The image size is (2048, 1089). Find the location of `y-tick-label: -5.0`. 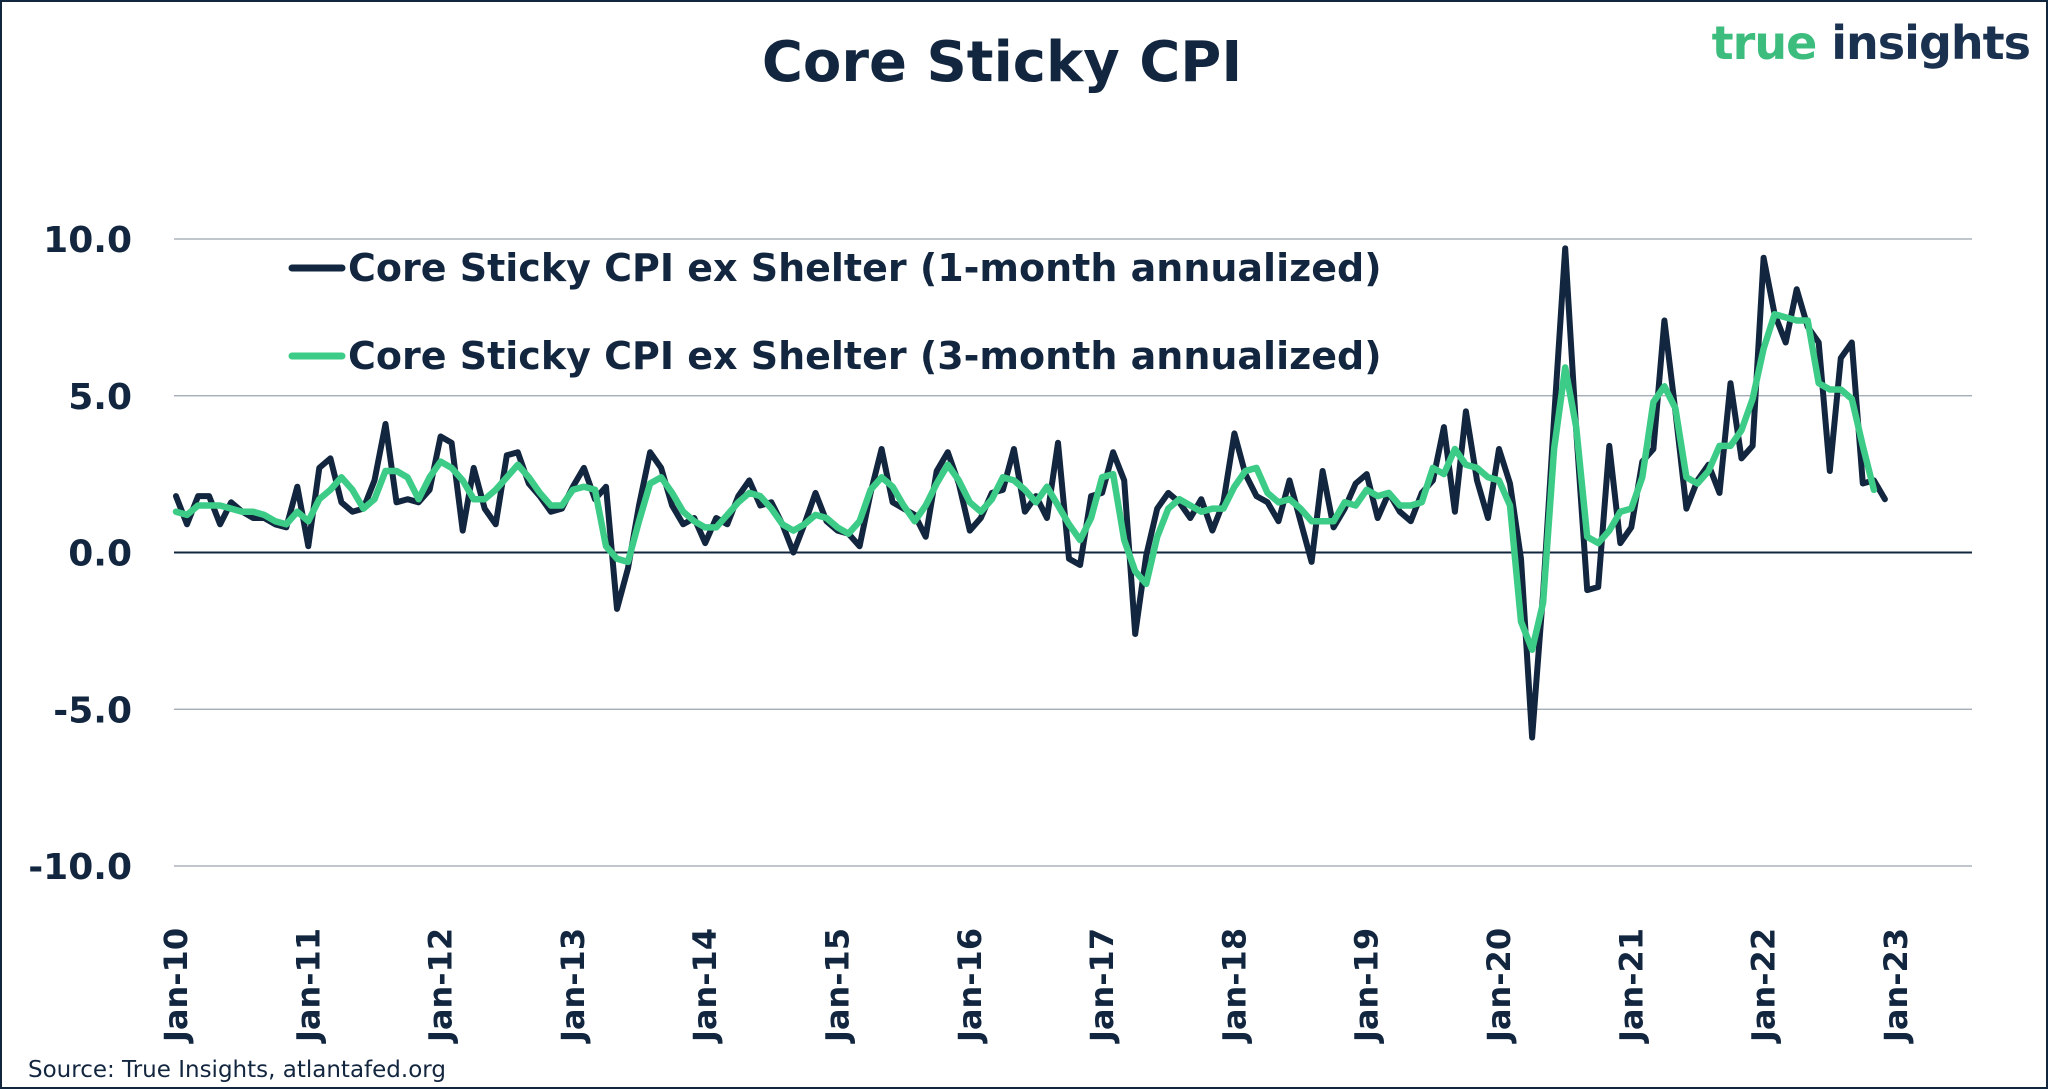

y-tick-label: -5.0 is located at coordinates (92, 710).